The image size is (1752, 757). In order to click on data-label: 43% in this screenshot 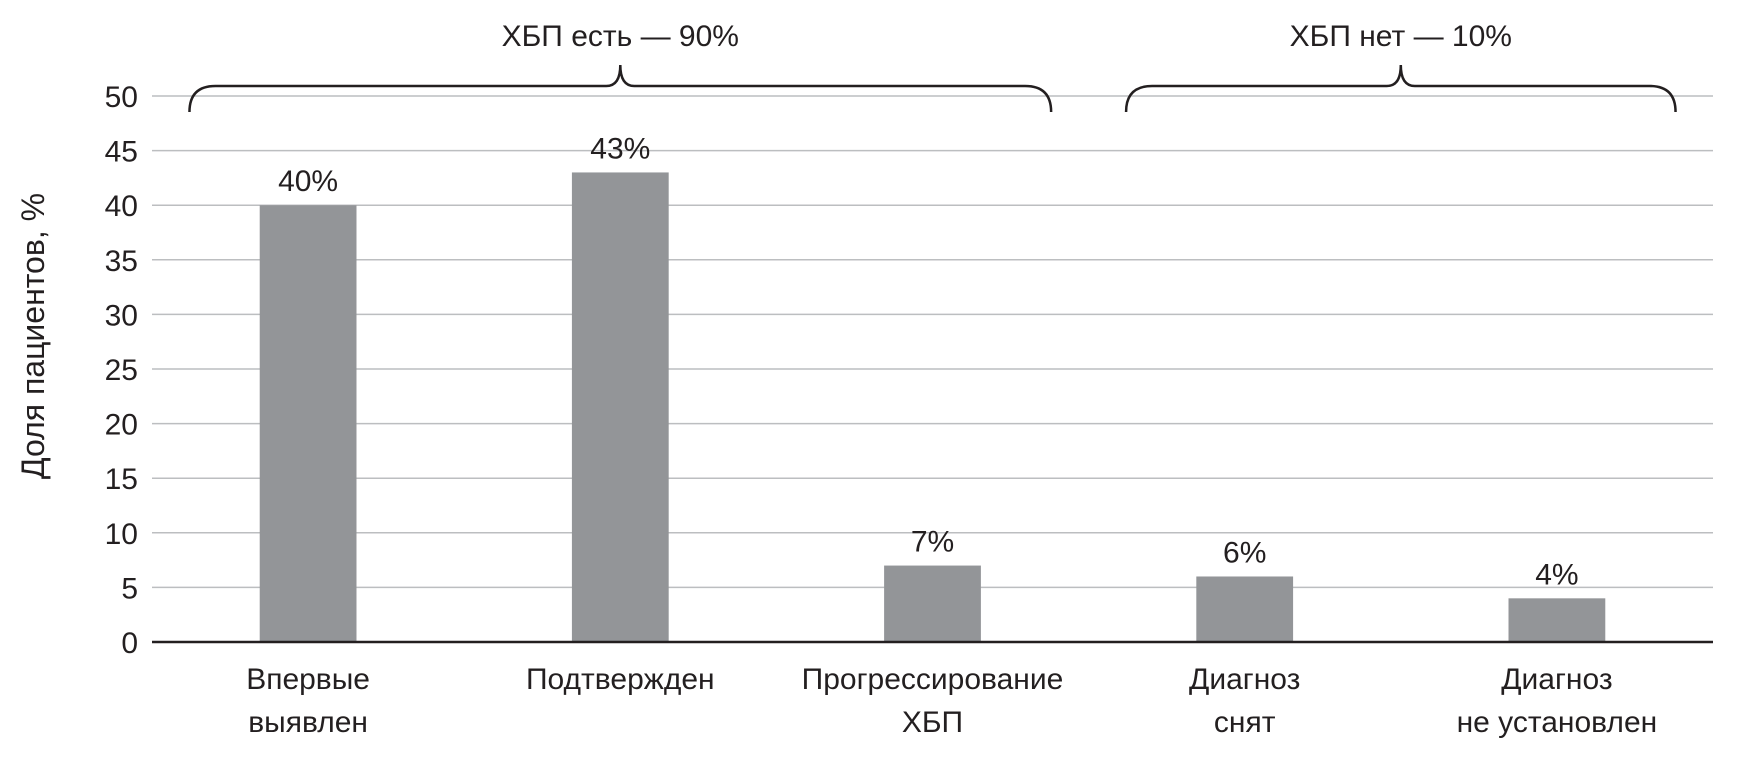, I will do `click(620, 148)`.